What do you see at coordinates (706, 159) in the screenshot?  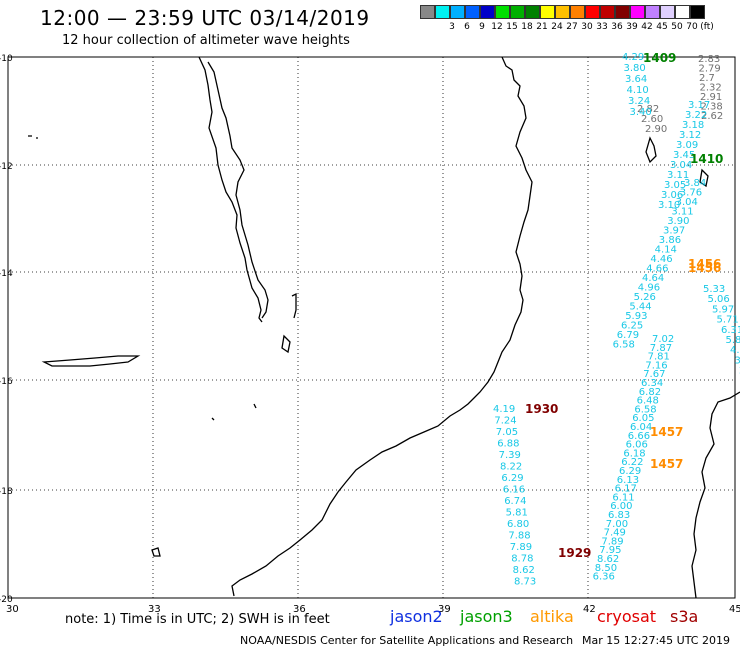 I see `pass-id-label: 1410` at bounding box center [706, 159].